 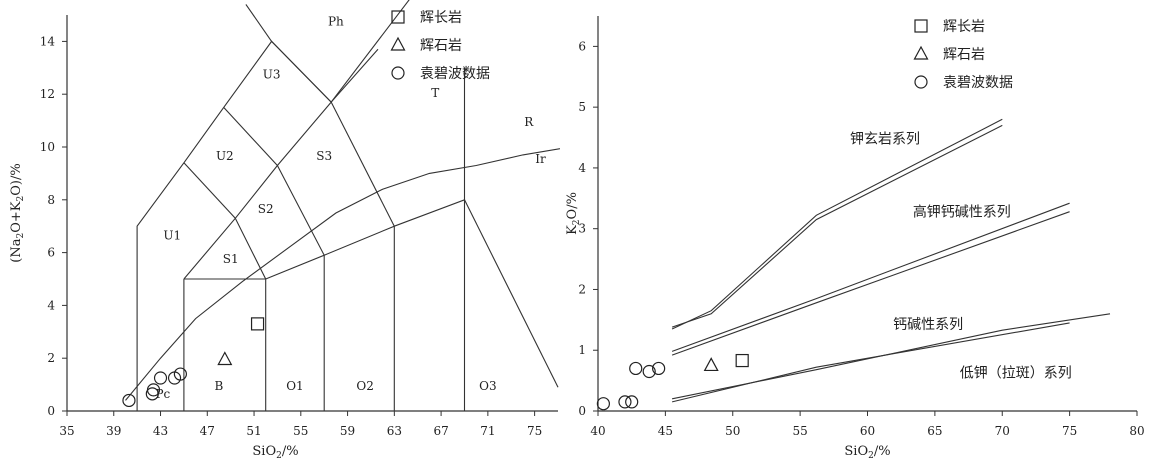 I want to click on series-region-label: 钙碱性系列, so click(x=928, y=325).